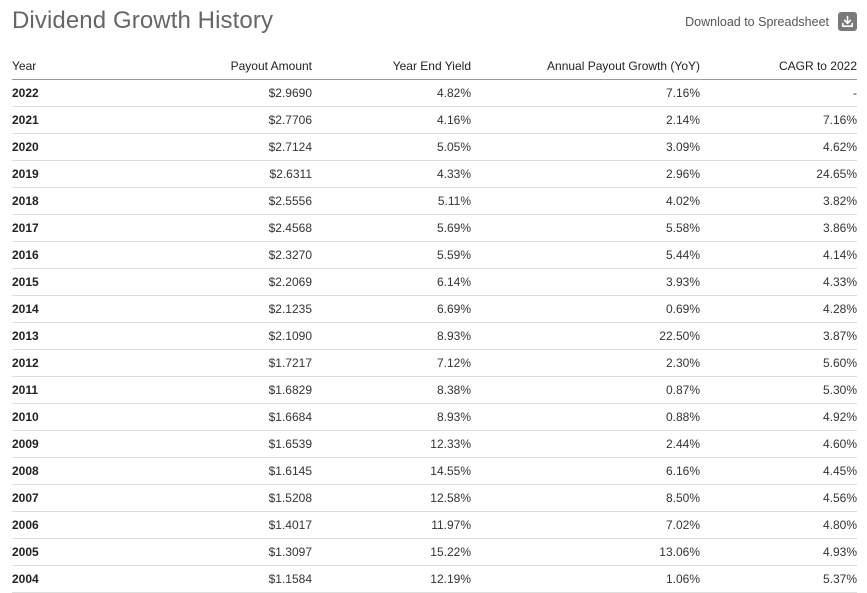 This screenshot has width=867, height=593. I want to click on table-row: 2021 $2.7706 4.16% 2.14% 7.16%, so click(434, 120).